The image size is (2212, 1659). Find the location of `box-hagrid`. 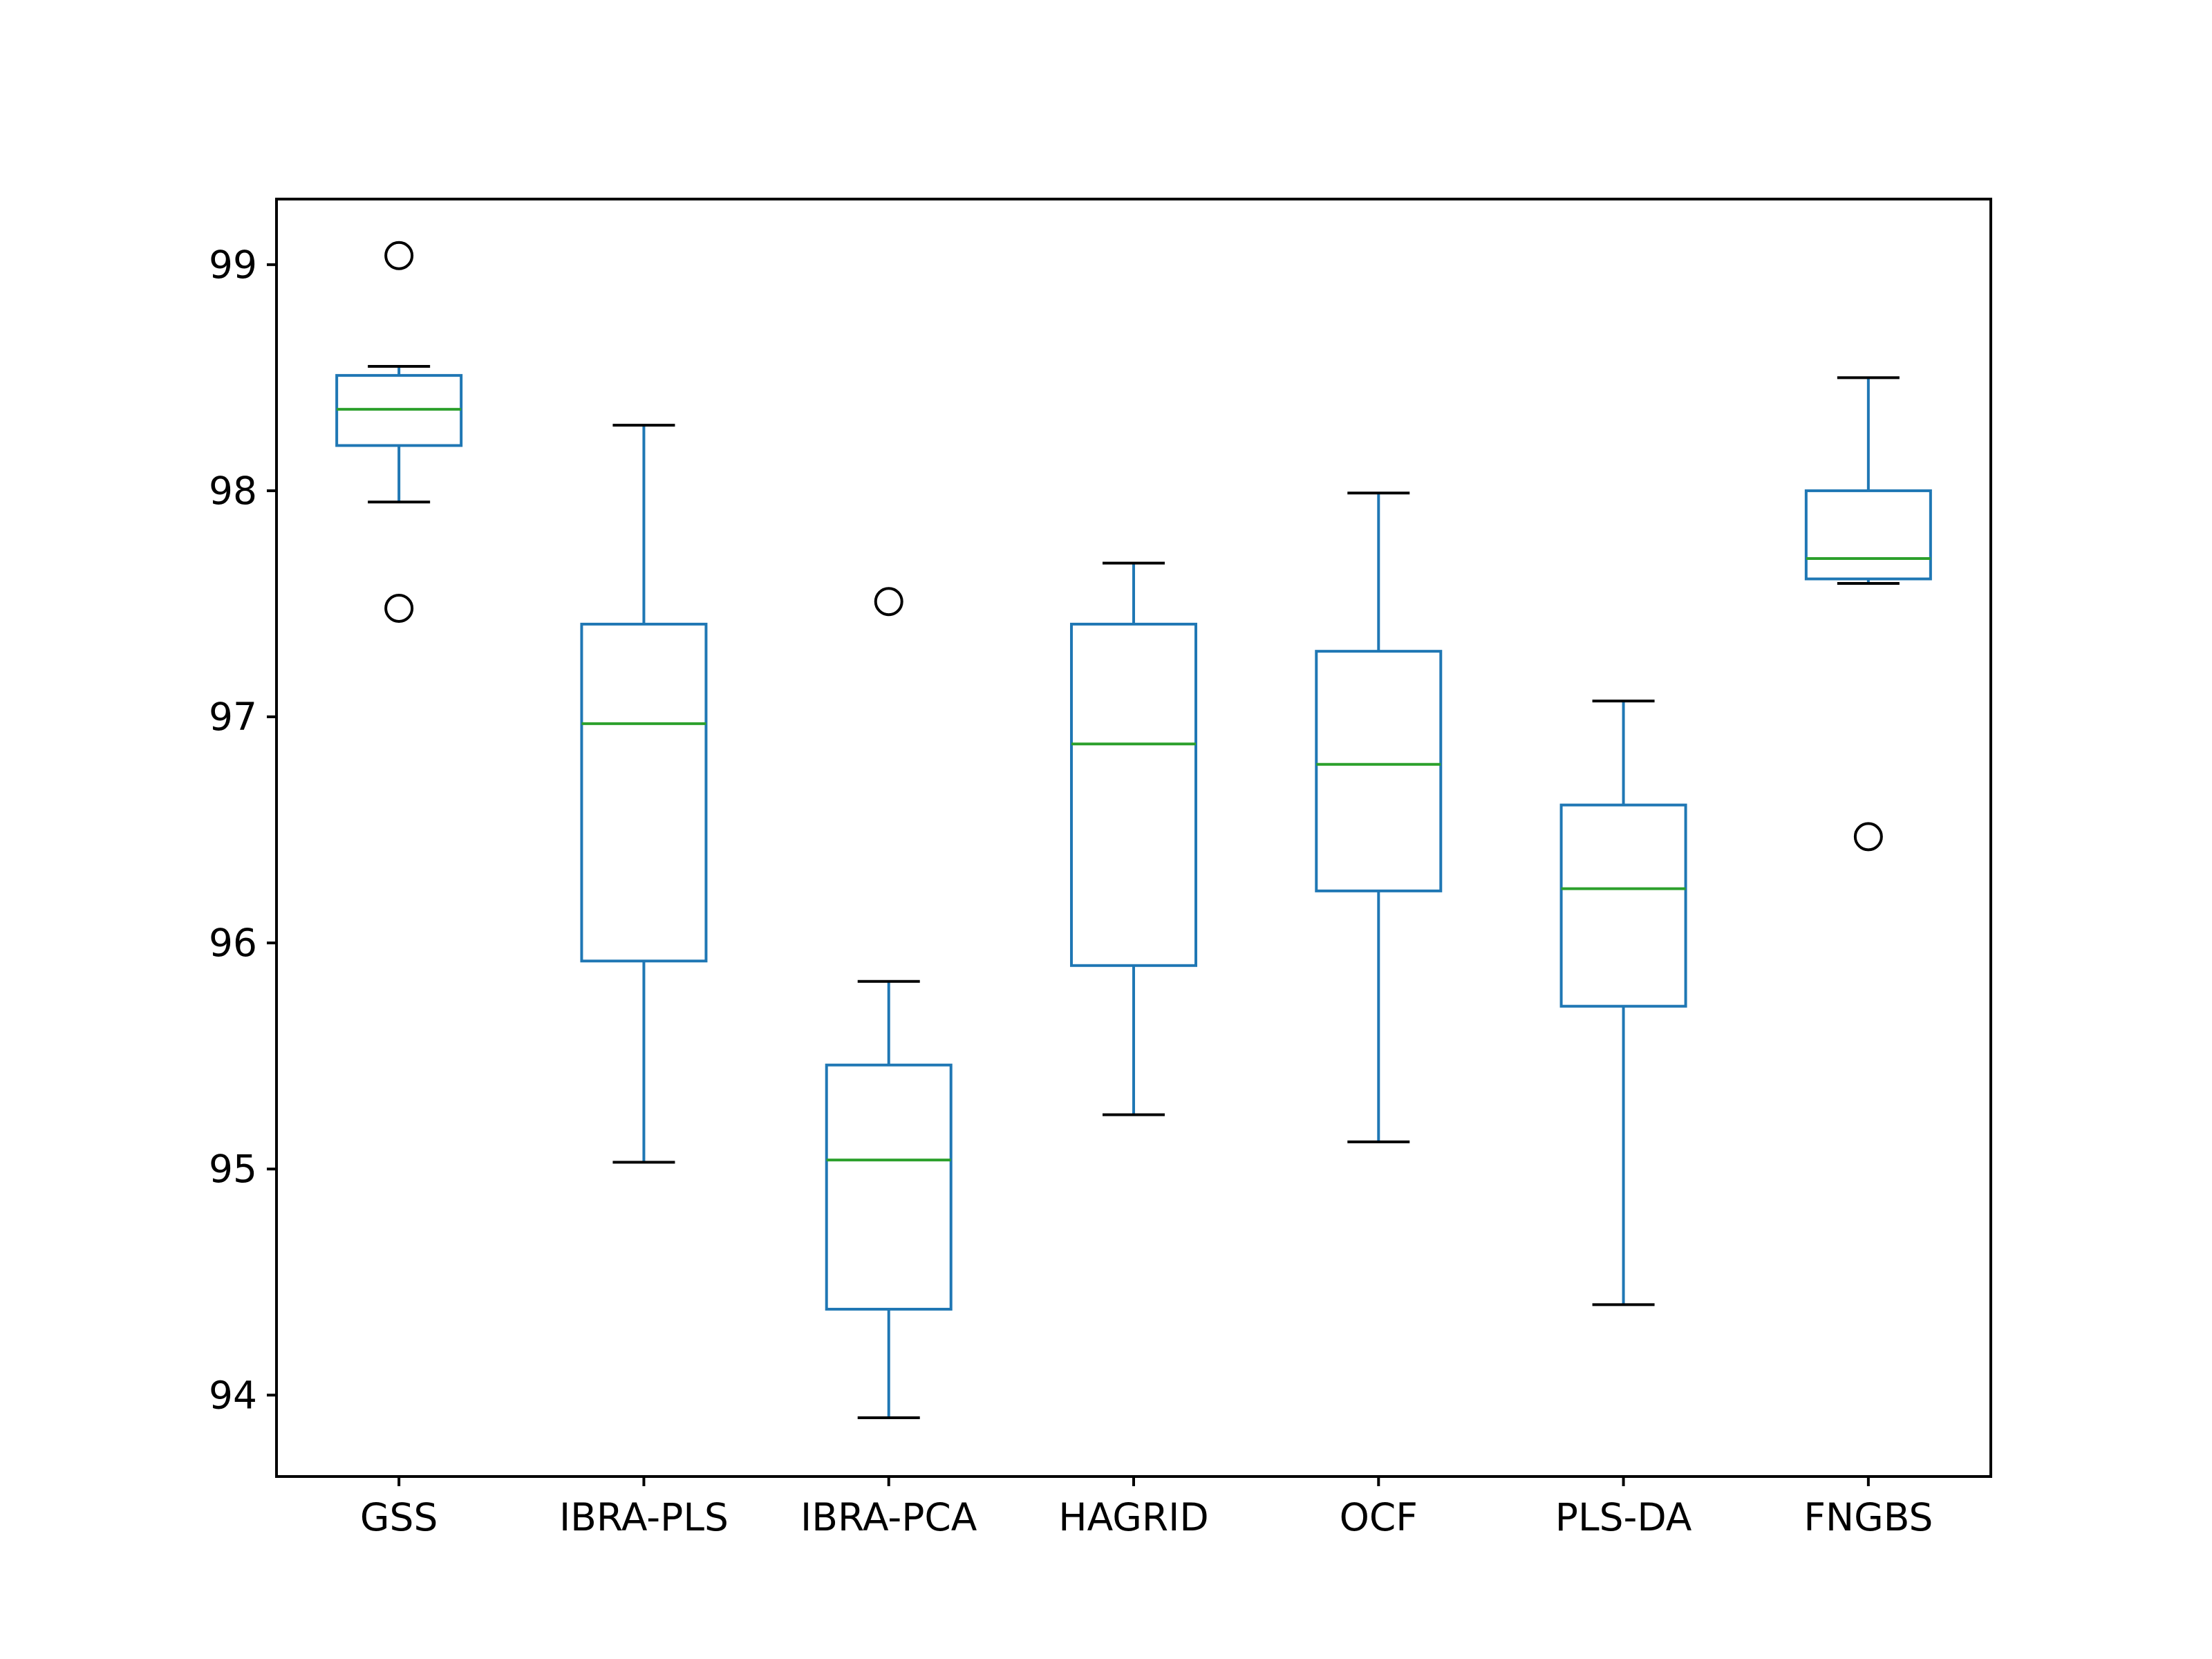

box-hagrid is located at coordinates (1133, 838).